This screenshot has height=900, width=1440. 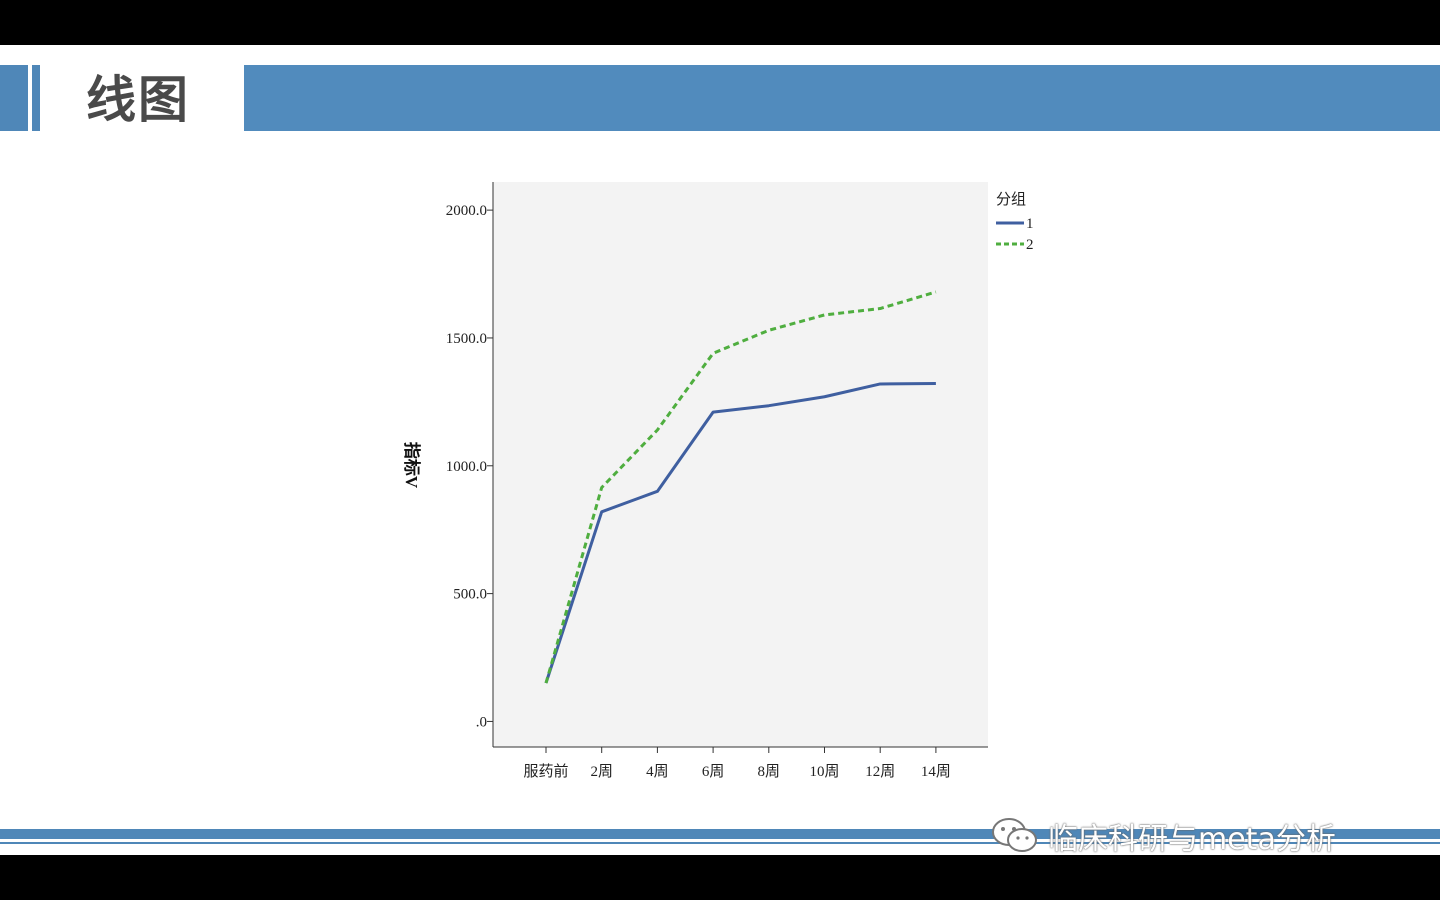 What do you see at coordinates (545, 771) in the screenshot?
I see `x-tick-label: 服药前` at bounding box center [545, 771].